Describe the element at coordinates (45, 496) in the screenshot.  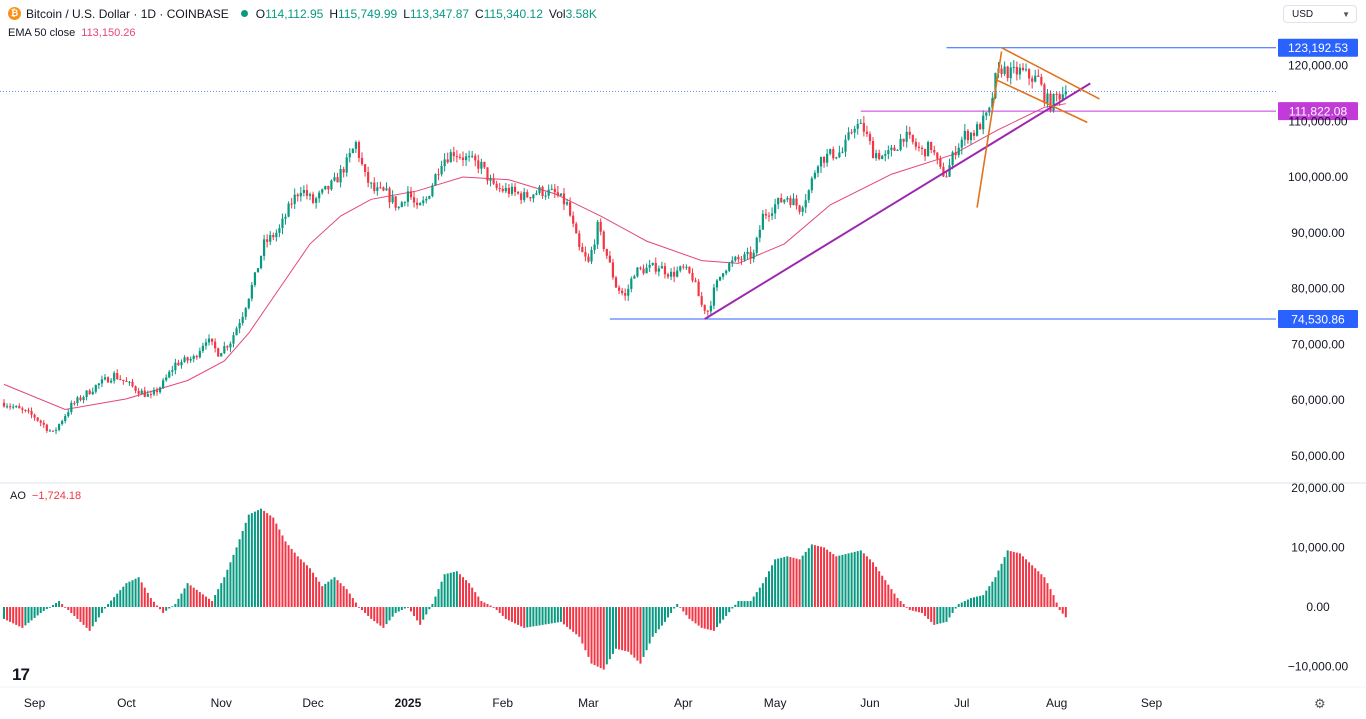
I see `legend-ao: AO −1,724.18` at that location.